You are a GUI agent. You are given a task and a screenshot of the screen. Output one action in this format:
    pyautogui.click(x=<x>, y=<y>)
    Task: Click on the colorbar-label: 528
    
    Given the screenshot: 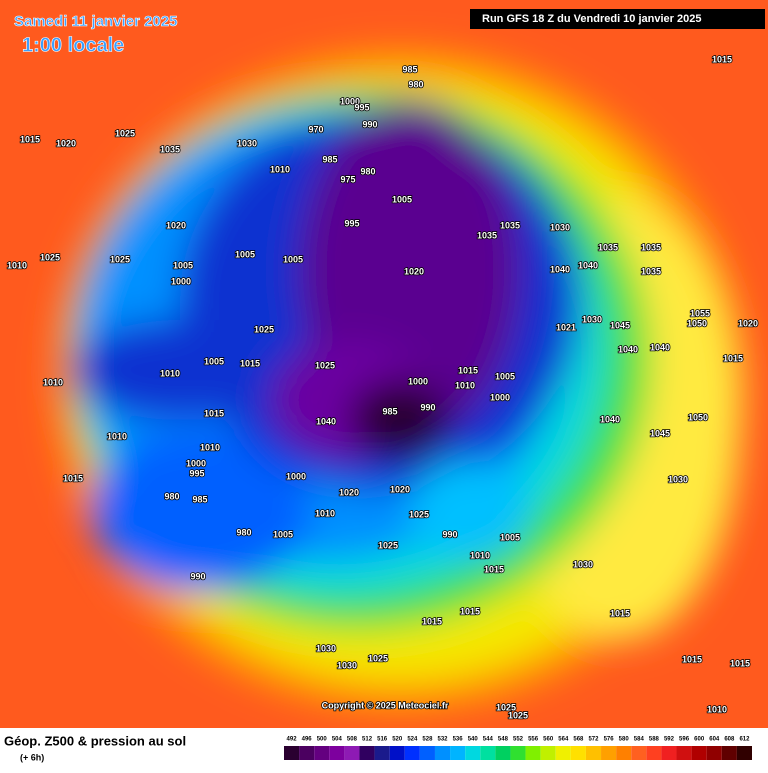 What is the action you would take?
    pyautogui.click(x=427, y=740)
    